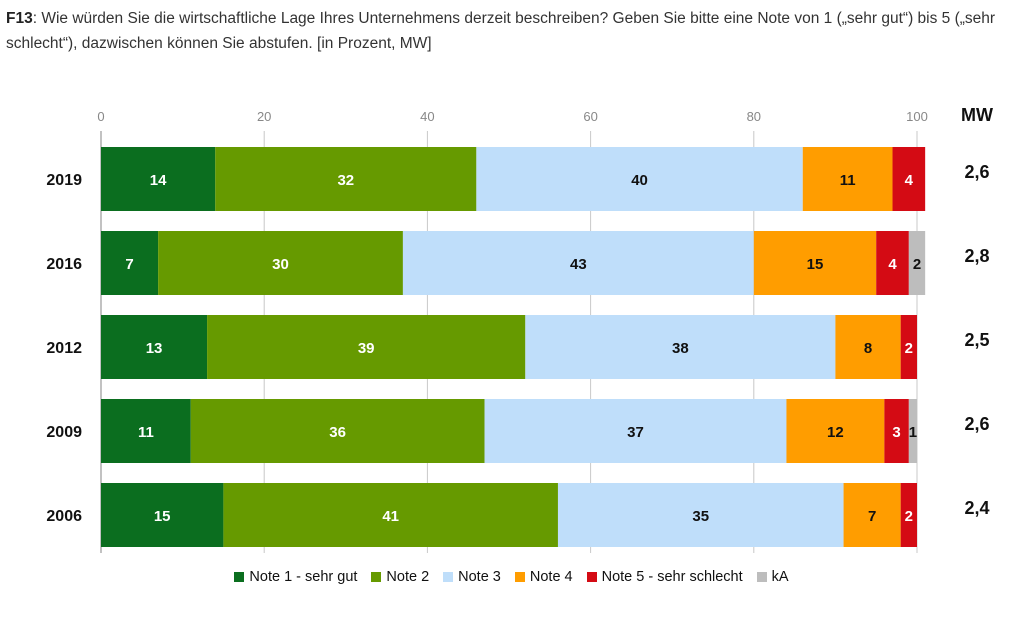  Describe the element at coordinates (64, 516) in the screenshot. I see `category-label: 2006` at that location.